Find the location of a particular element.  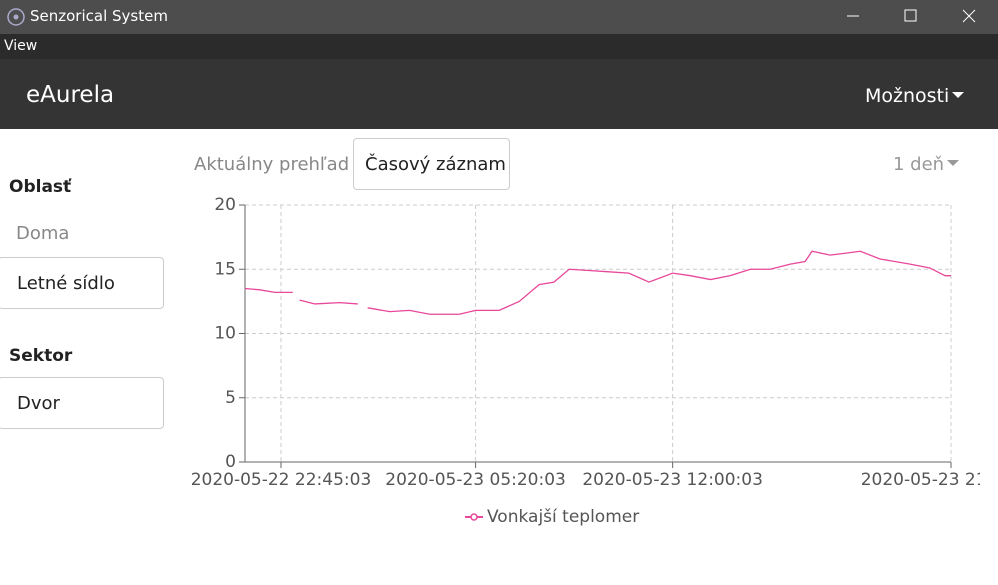

sidebar-heading: Oblasť is located at coordinates (40, 187).